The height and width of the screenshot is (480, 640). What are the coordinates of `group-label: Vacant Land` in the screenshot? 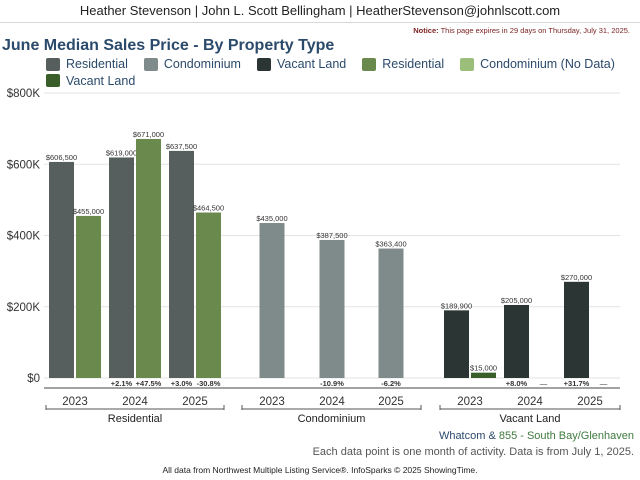 It's located at (530, 419).